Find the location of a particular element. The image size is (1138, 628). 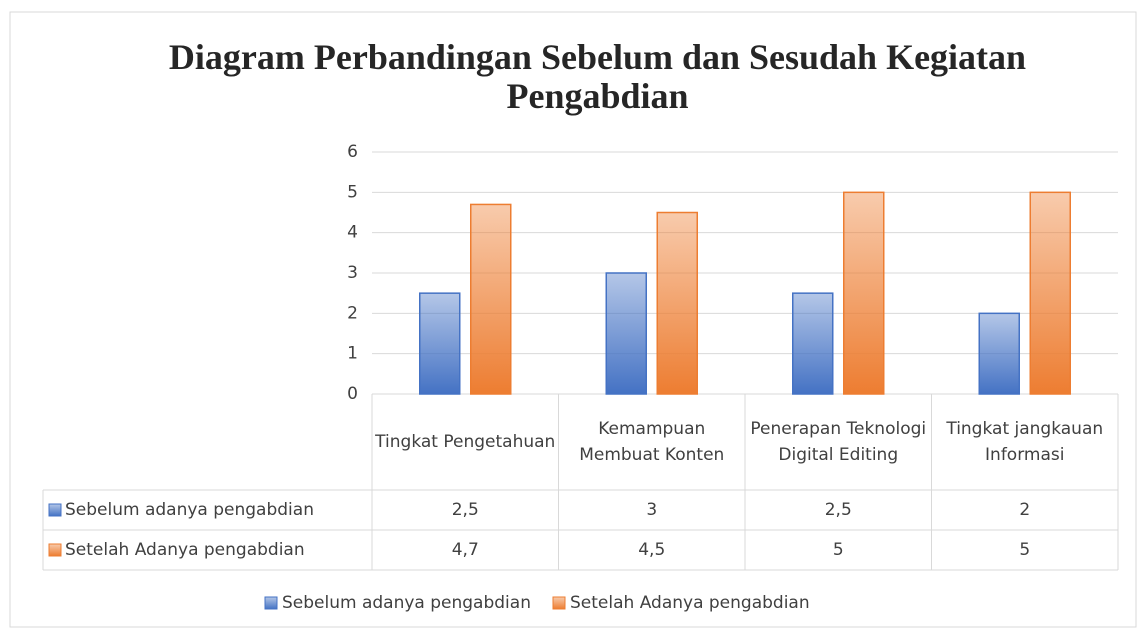

y-tick-label: 3 is located at coordinates (352, 273).